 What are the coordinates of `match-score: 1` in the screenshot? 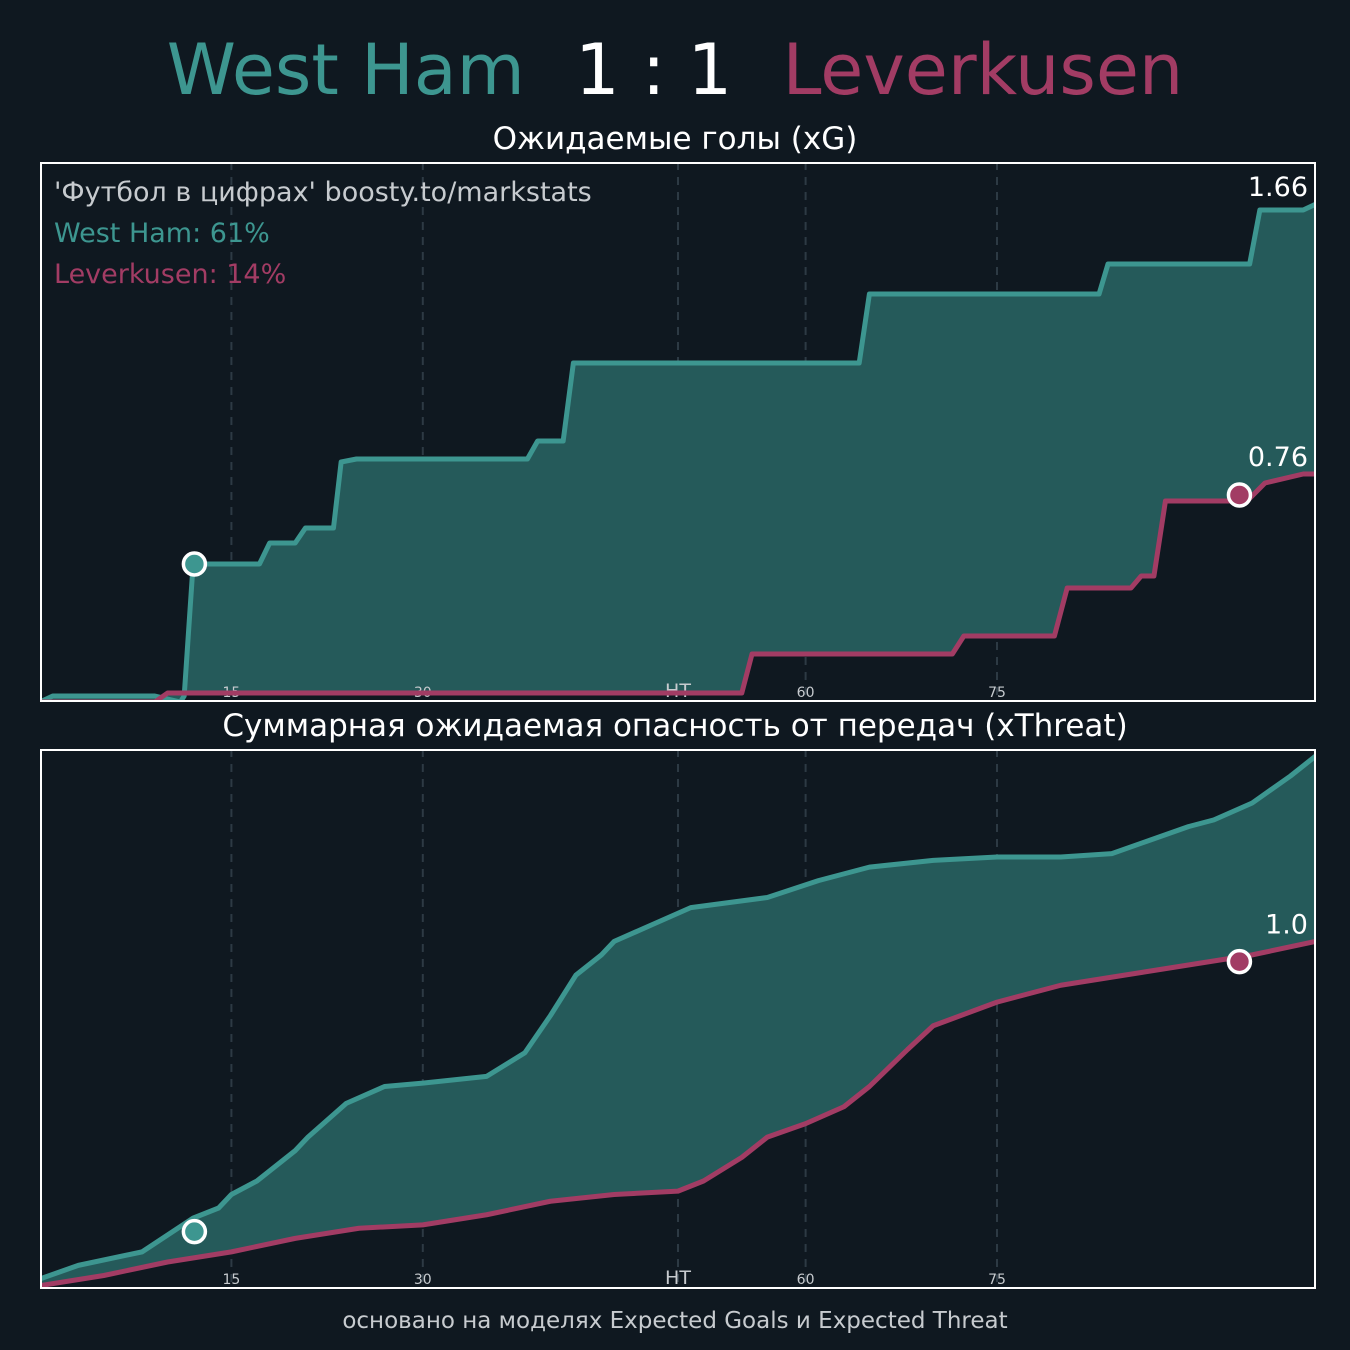 It's located at (654, 70).